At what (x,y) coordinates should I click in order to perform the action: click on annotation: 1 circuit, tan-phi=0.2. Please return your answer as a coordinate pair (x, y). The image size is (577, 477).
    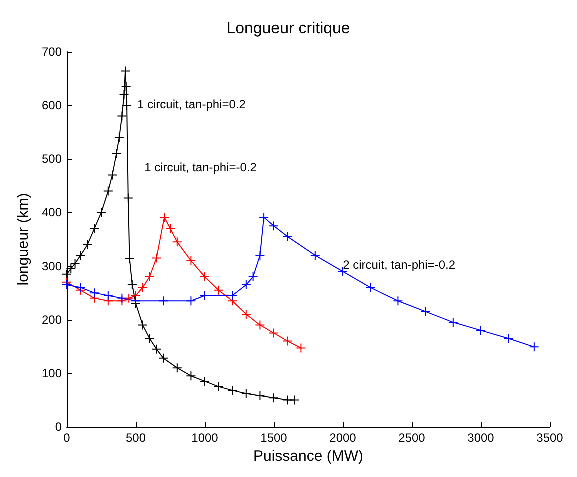
    Looking at the image, I should click on (192, 104).